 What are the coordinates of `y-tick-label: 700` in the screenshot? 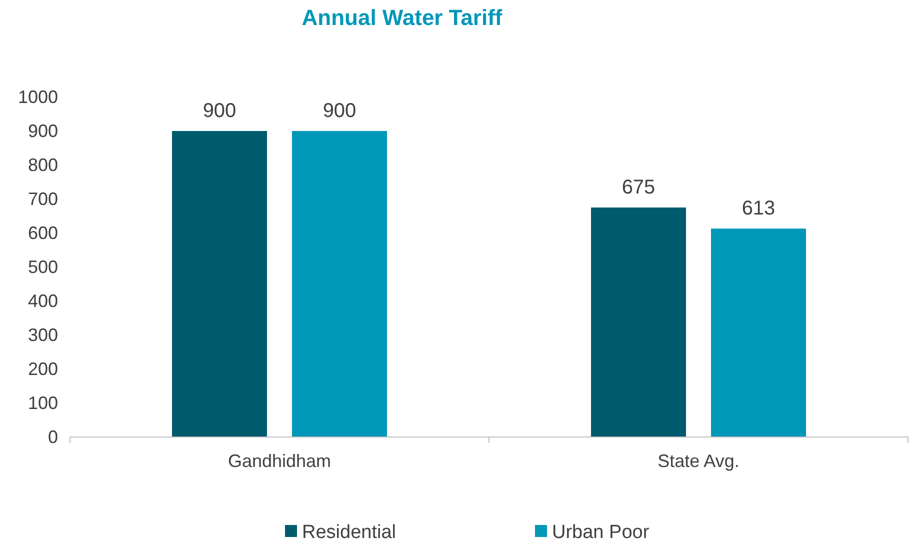 It's located at (43, 199).